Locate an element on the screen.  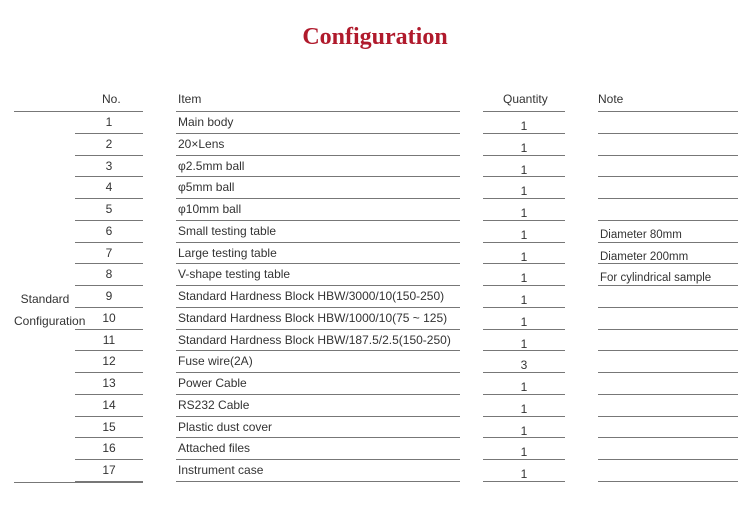
cell-no: 6 is located at coordinates (109, 232).